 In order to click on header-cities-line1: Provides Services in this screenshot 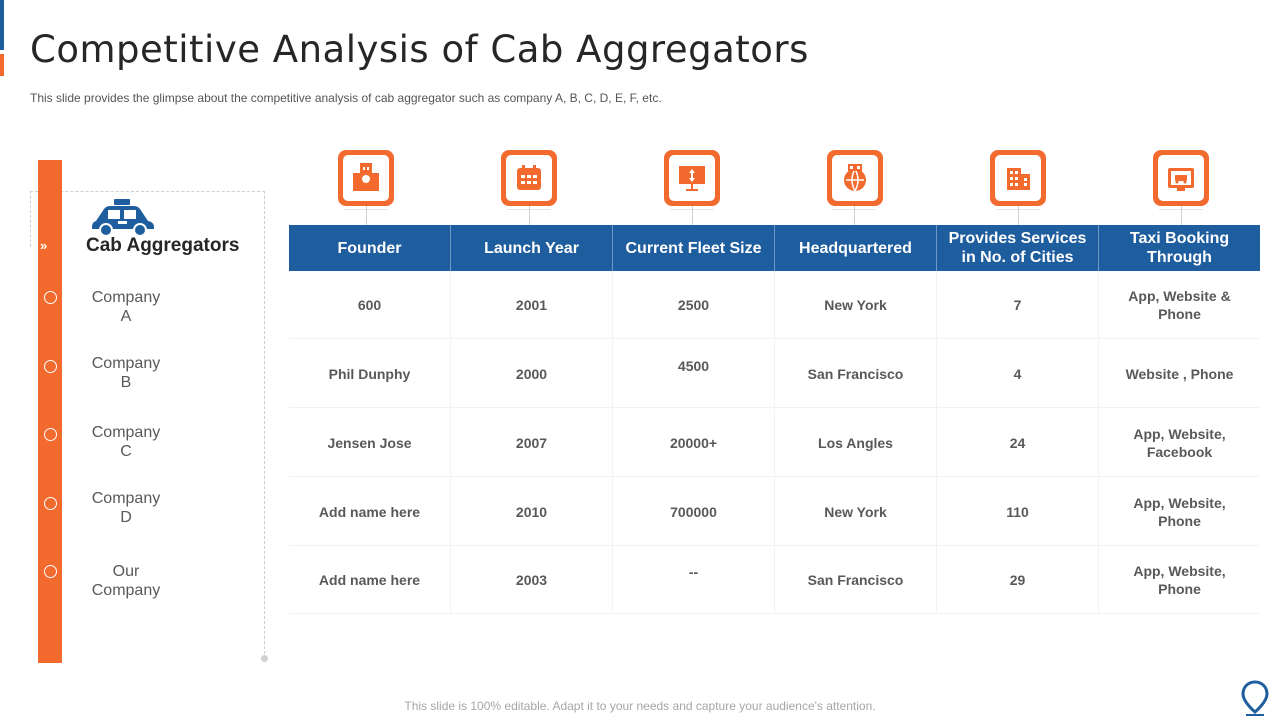, I will do `click(1017, 238)`.